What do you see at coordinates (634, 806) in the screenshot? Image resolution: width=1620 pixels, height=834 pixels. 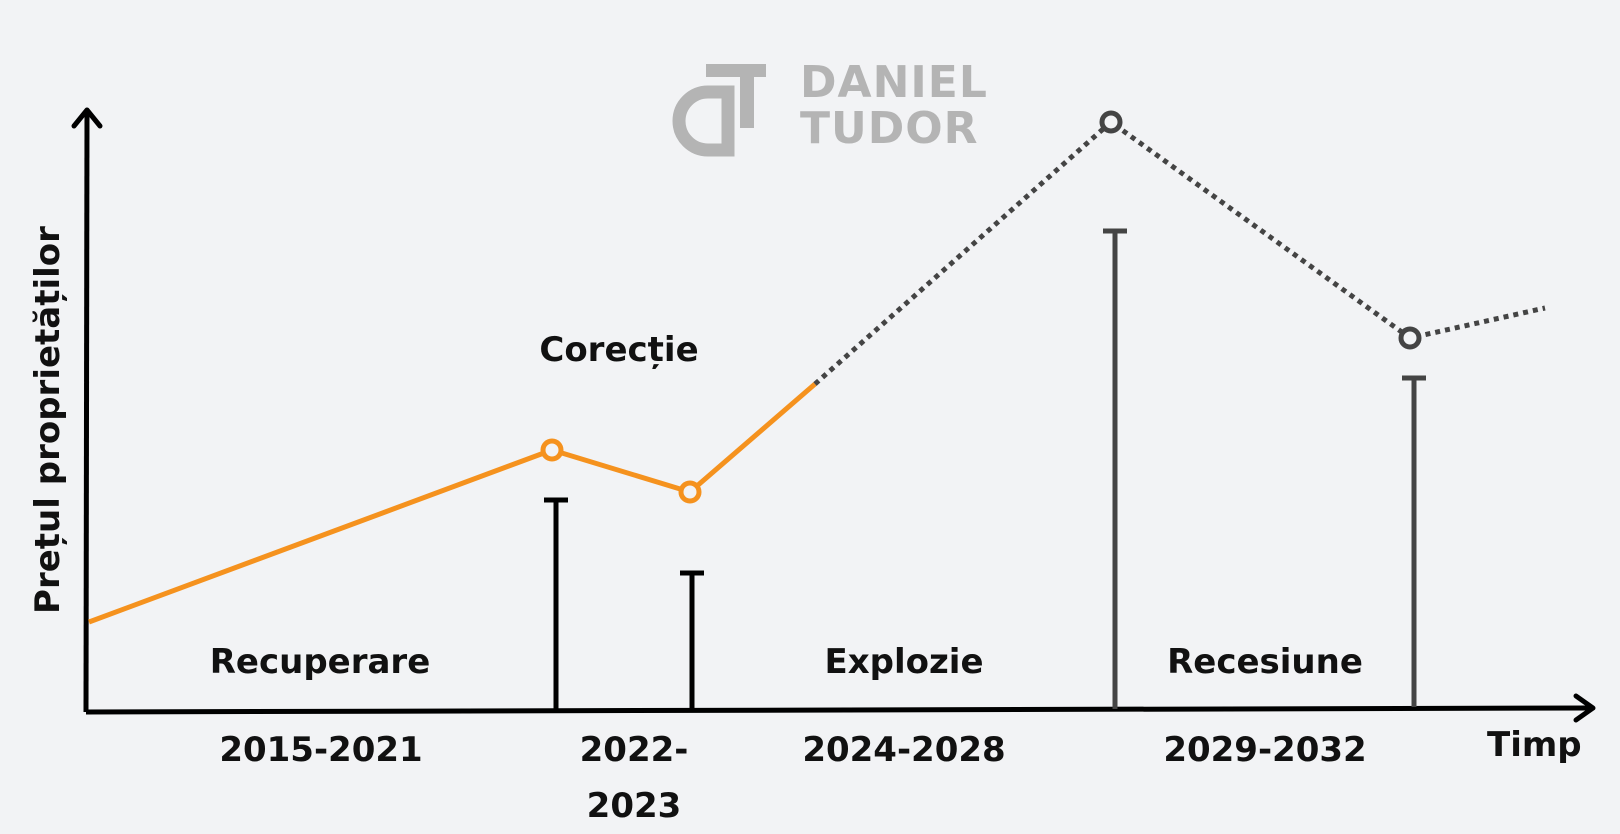 I see `period-2023-line: 2023` at bounding box center [634, 806].